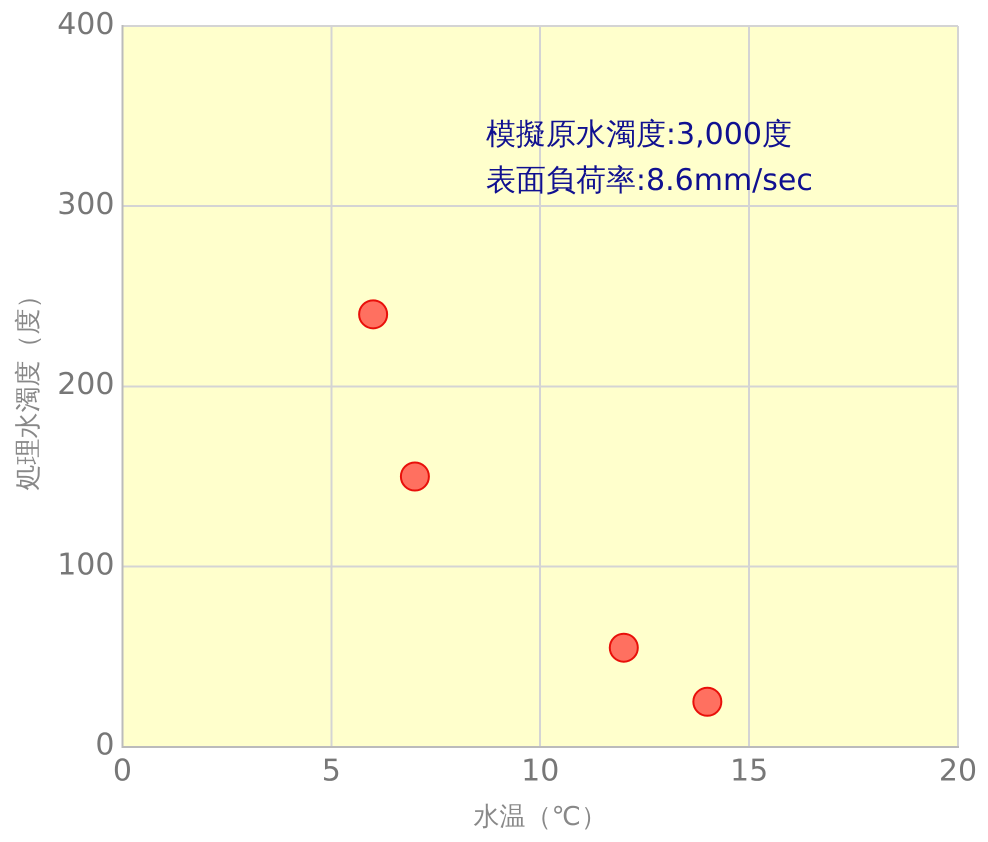  I want to click on y-tick-label: 0, so click(104, 745).